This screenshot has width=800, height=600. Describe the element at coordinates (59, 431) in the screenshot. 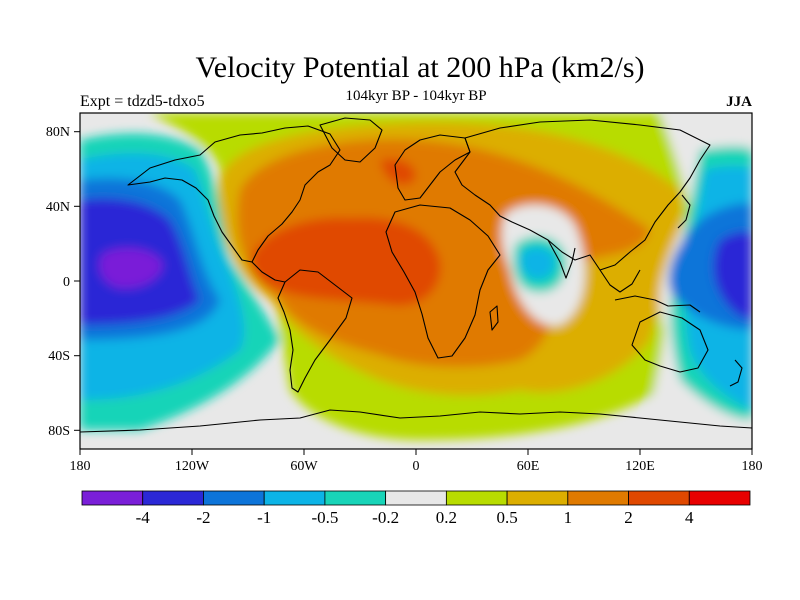

I see `lat-label-80s: 80S` at that location.